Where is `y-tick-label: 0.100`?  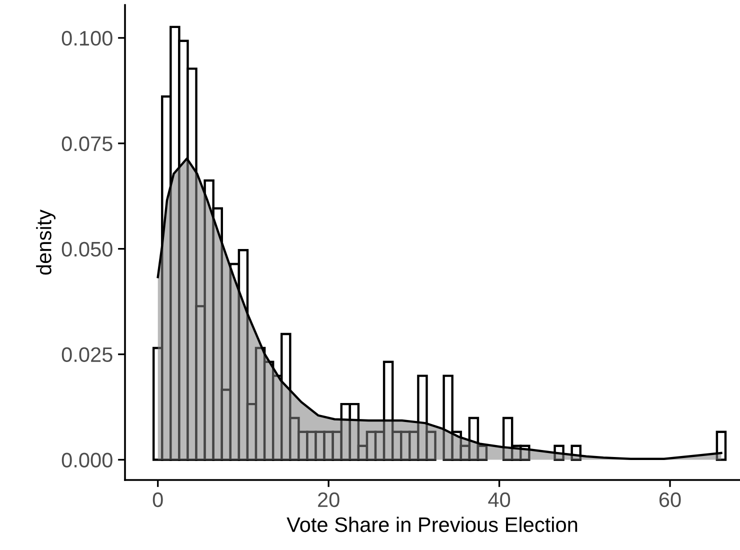
y-tick-label: 0.100 is located at coordinates (87, 38).